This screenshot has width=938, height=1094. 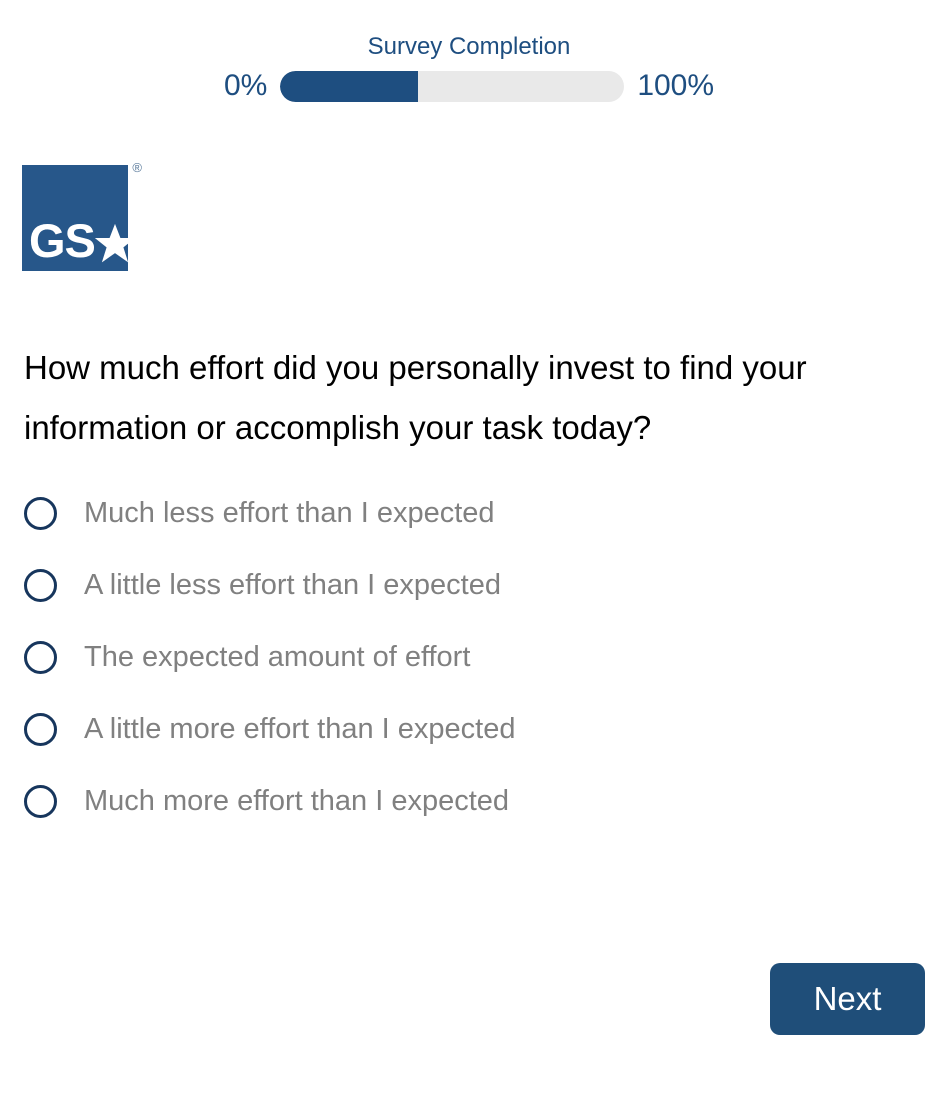 I want to click on option-row-much-more: Much more effort than I expected, so click(x=481, y=801).